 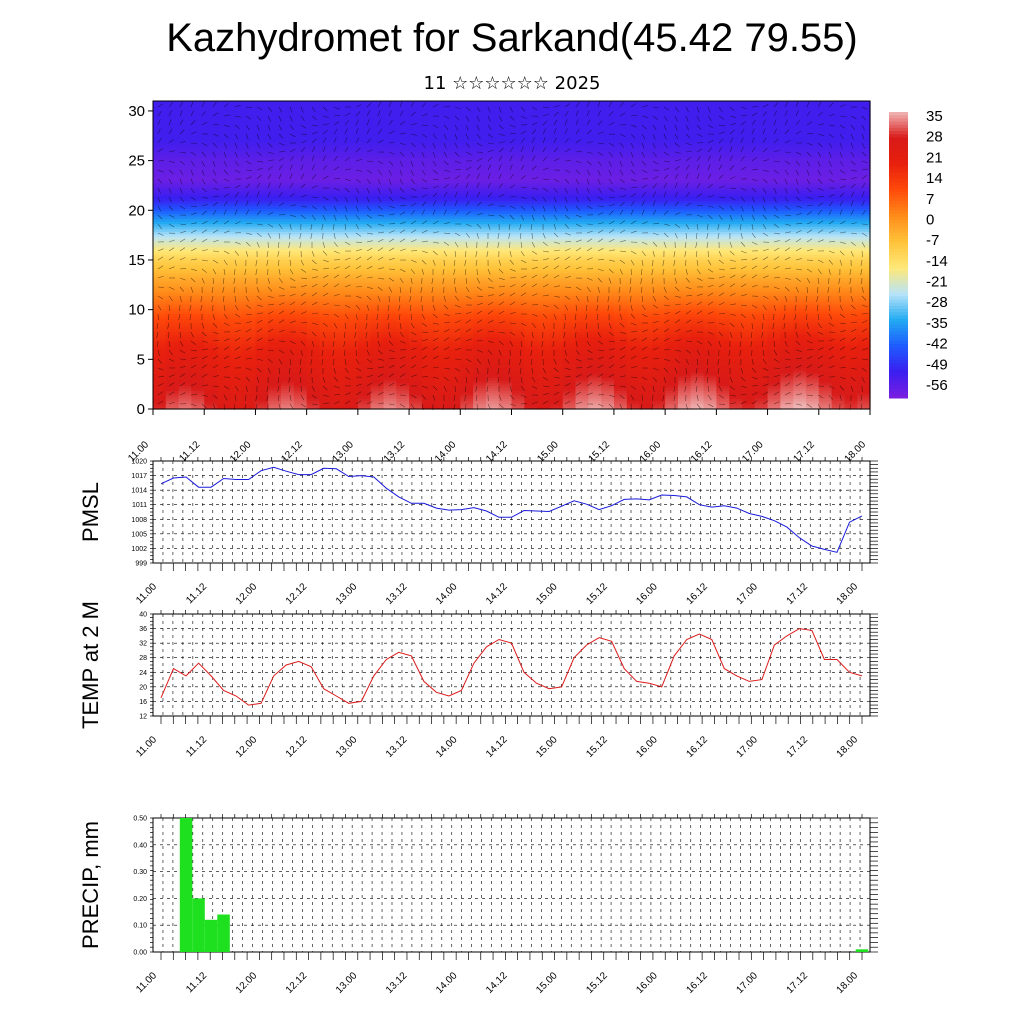 What do you see at coordinates (547, 983) in the screenshot?
I see `precip-x-tick-15.00: 15.00` at bounding box center [547, 983].